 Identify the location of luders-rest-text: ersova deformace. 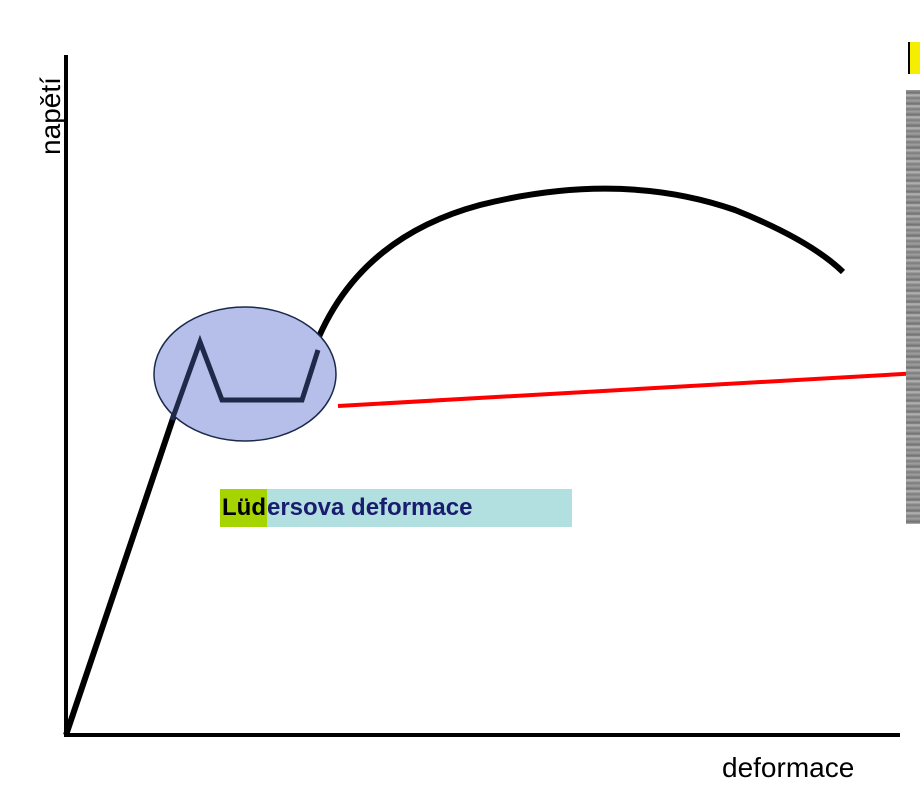
(369, 507).